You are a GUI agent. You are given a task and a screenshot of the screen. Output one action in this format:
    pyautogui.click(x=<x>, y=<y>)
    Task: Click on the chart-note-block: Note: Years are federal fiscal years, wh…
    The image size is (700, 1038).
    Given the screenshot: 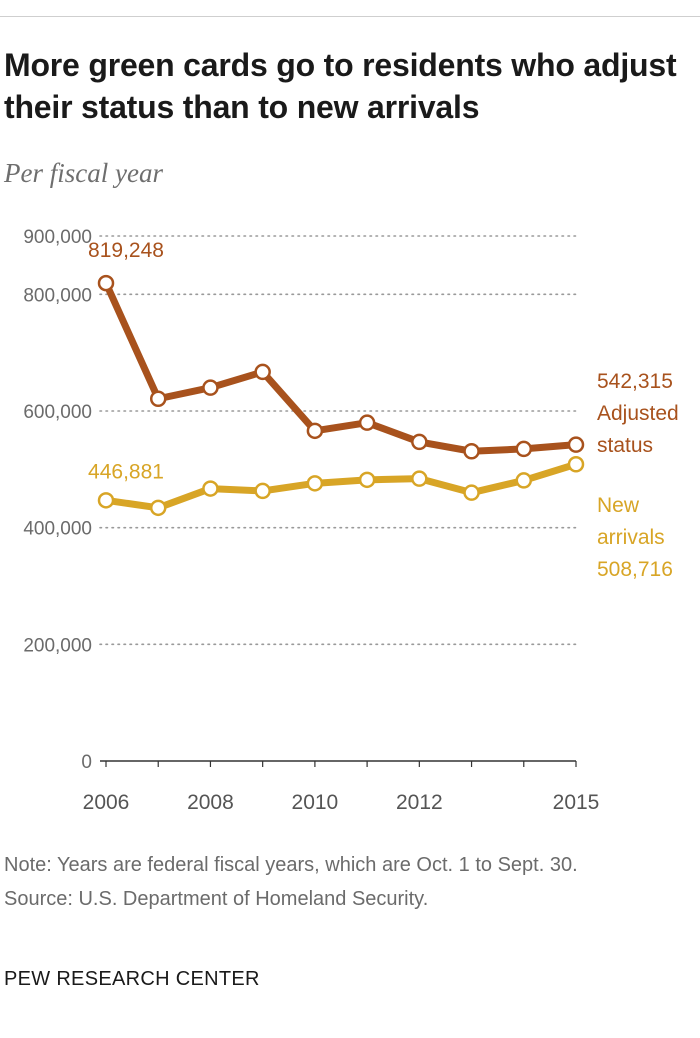 What is the action you would take?
    pyautogui.click(x=344, y=882)
    